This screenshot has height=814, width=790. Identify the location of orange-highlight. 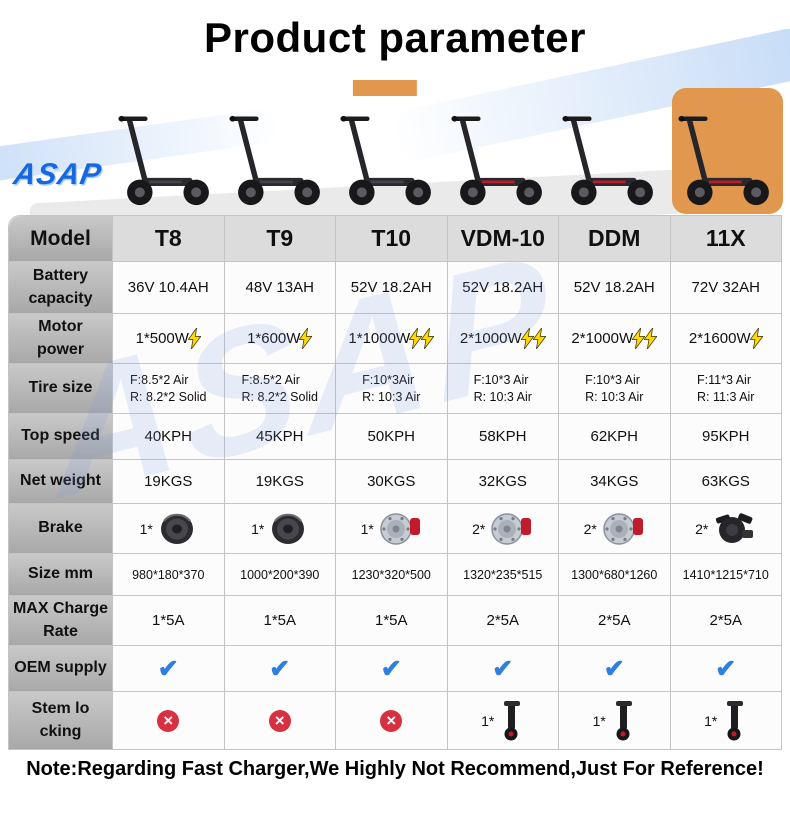
(384, 88).